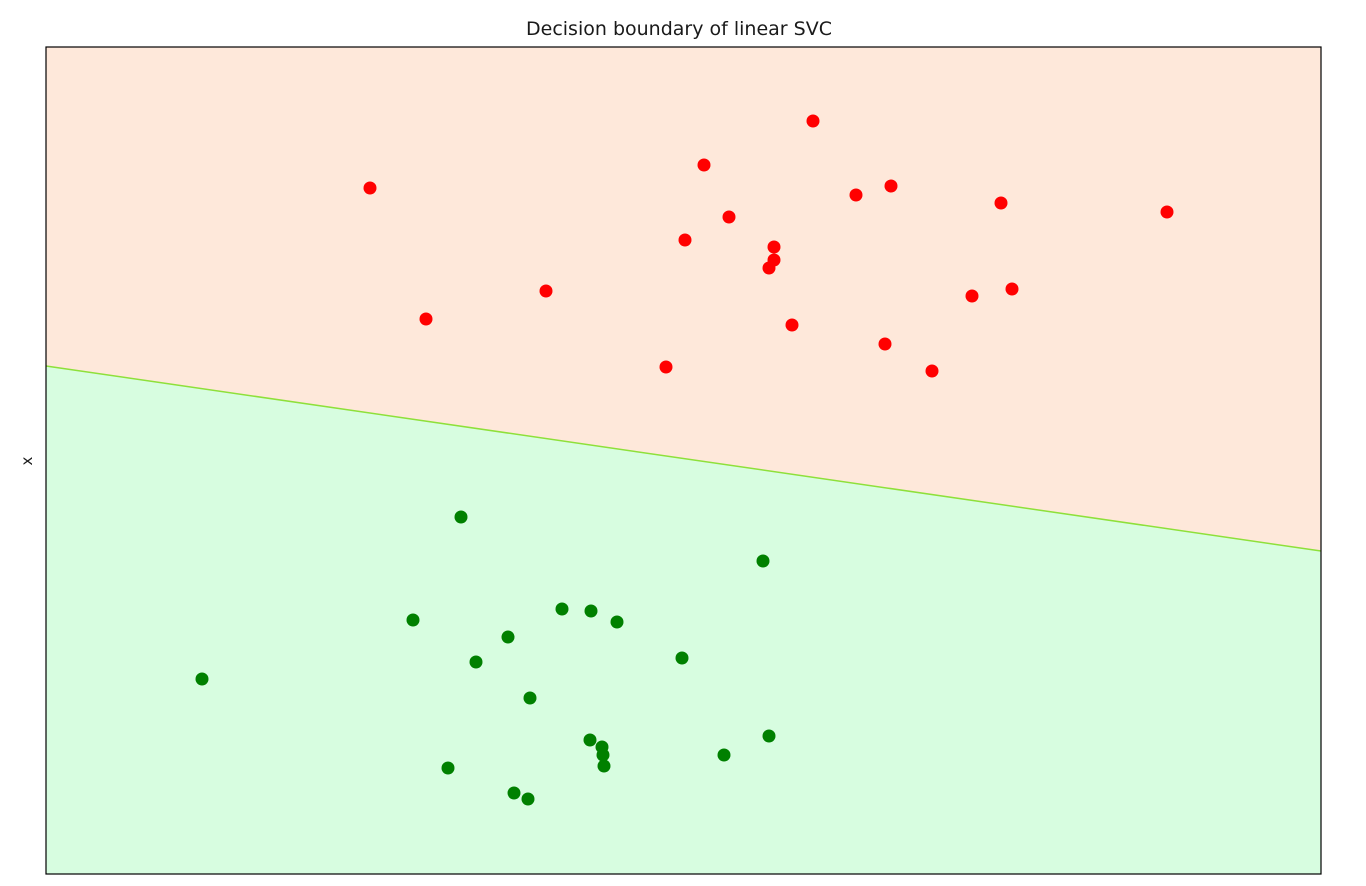 The height and width of the screenshot is (886, 1366). Describe the element at coordinates (27, 460) in the screenshot. I see `y-axis-label: x` at that location.